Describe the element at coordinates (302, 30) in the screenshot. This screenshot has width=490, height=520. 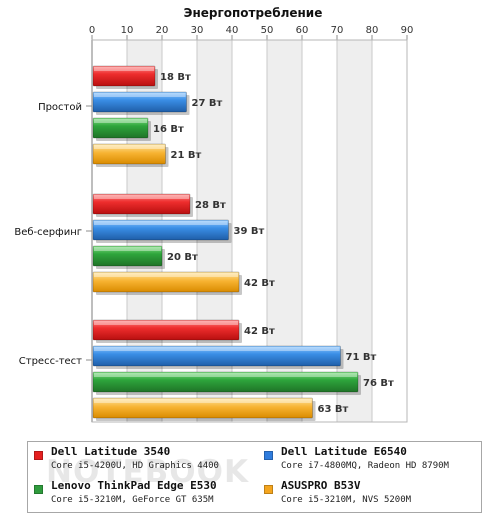
I see `x-tick-label: 60` at that location.